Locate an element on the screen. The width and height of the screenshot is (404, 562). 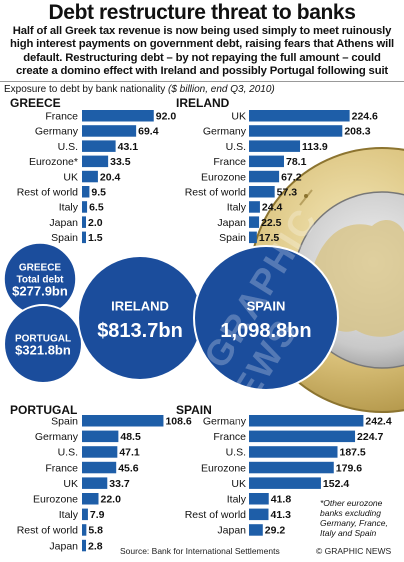
value-label: 2.8 is located at coordinates (95, 546).